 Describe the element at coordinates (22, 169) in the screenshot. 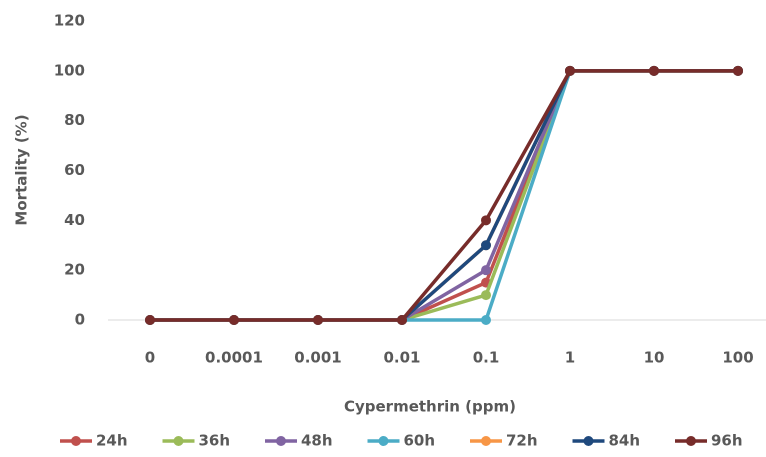

I see `y-axis-title: Mortality (%)` at that location.